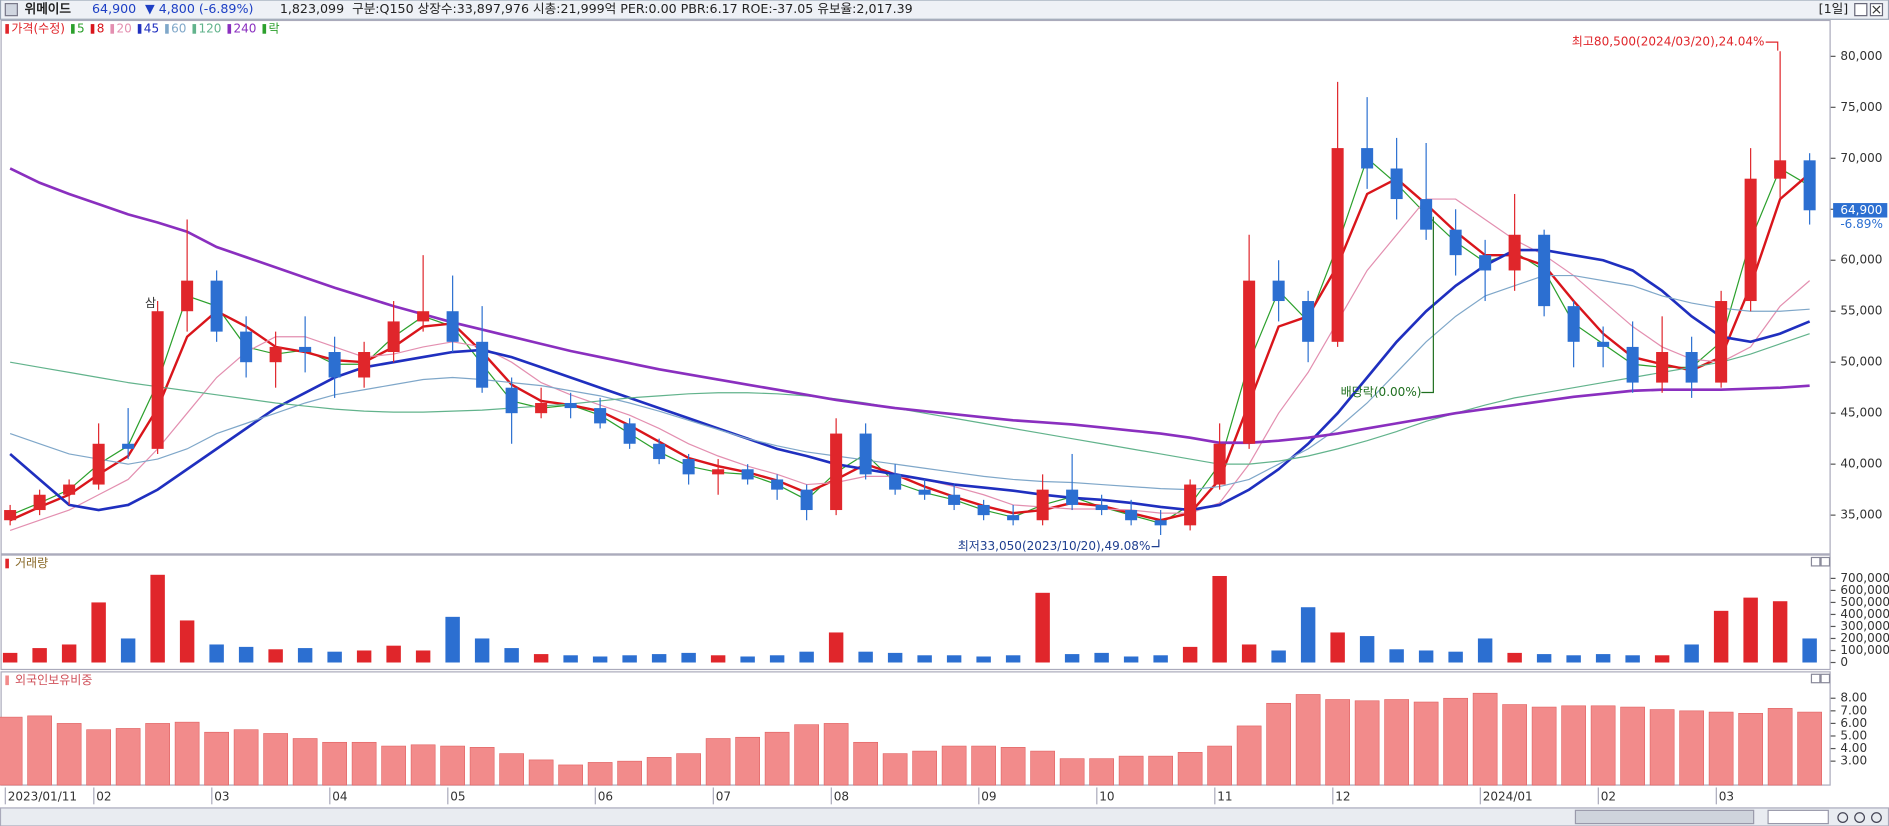 The height and width of the screenshot is (826, 1889). What do you see at coordinates (457, 797) in the screenshot?
I see `x-tick-label: 05` at bounding box center [457, 797].